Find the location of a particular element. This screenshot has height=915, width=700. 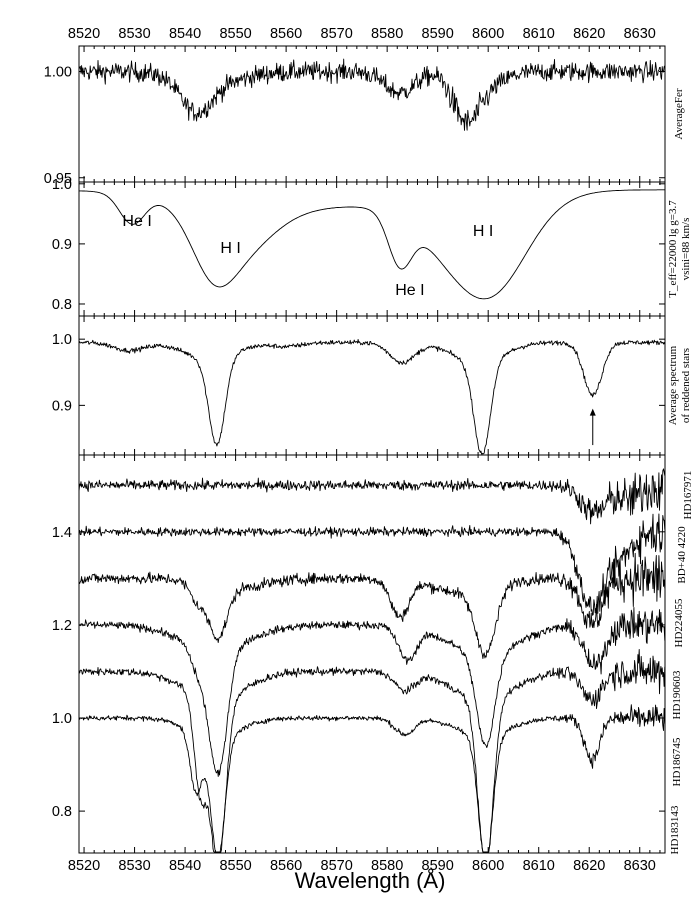

star-label: HD183143 is located at coordinates (675, 829).